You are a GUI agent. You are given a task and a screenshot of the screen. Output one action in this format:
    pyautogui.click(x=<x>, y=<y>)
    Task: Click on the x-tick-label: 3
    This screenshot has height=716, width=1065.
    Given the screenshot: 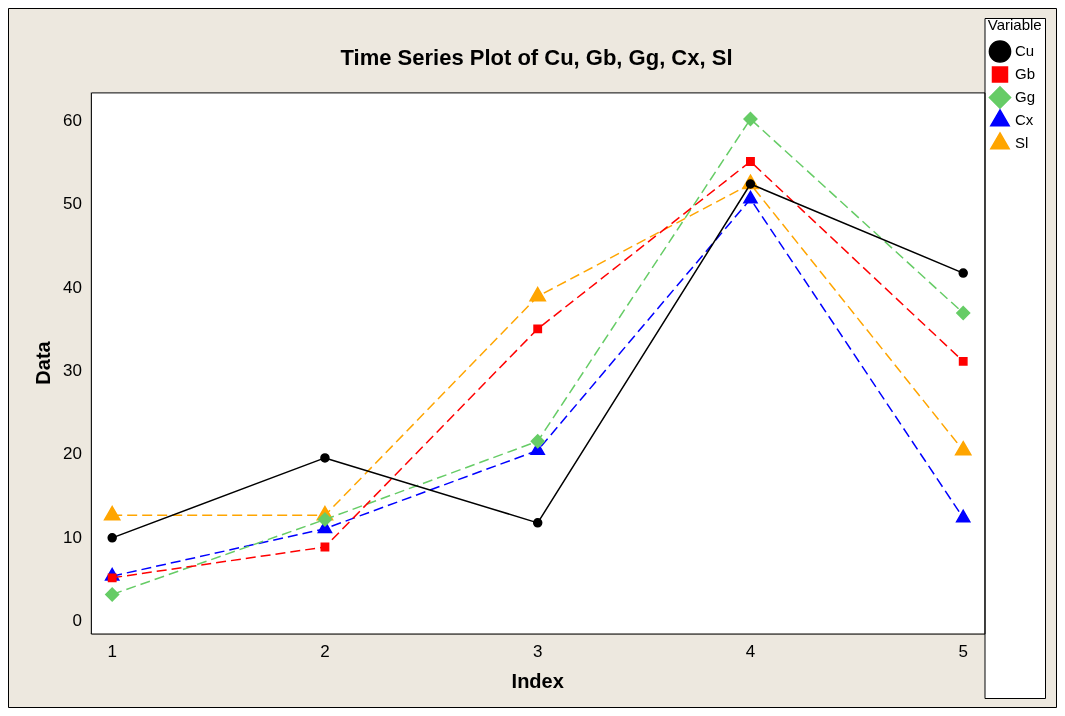 What is the action you would take?
    pyautogui.click(x=537, y=652)
    